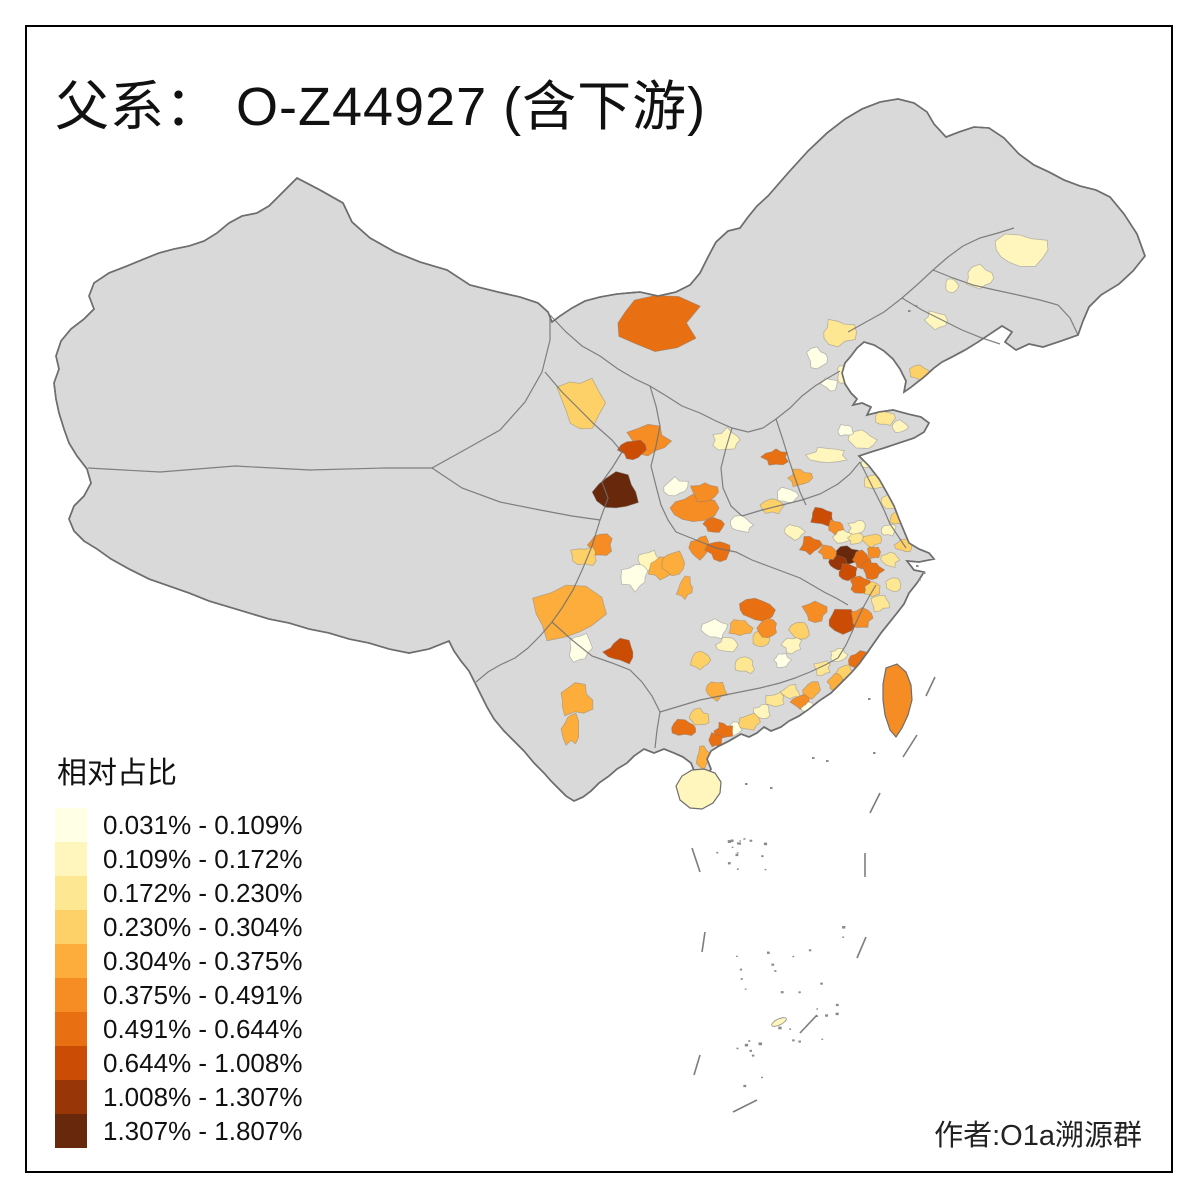 The width and height of the screenshot is (1200, 1200). Describe the element at coordinates (813, 894) in the screenshot. I see `sea-boundary-dashes` at that location.